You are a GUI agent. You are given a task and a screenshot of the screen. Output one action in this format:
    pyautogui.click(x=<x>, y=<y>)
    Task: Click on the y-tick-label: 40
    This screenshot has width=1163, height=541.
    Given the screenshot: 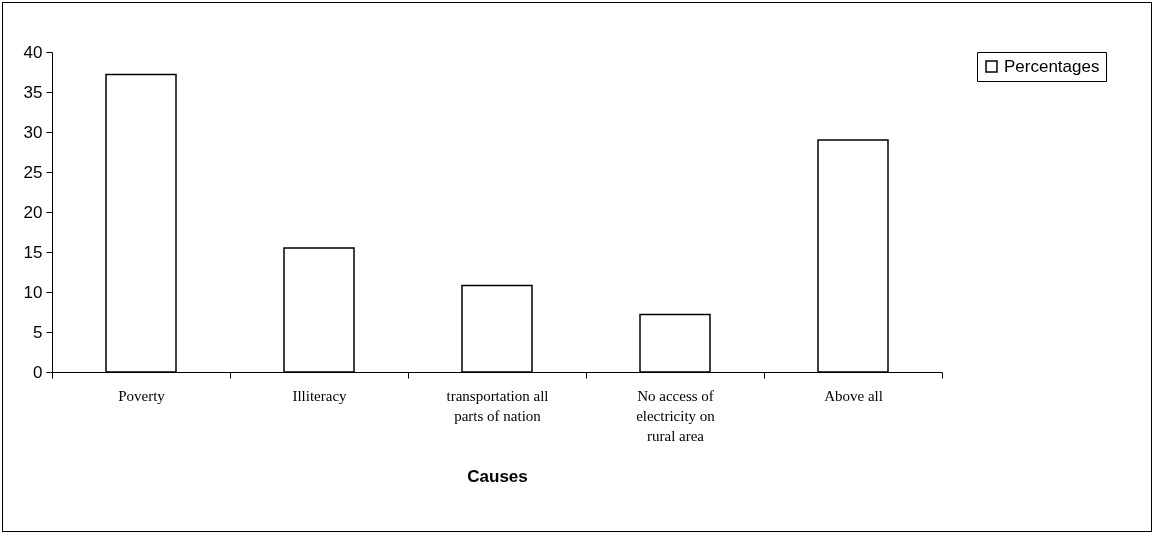 What is the action you would take?
    pyautogui.click(x=33, y=52)
    